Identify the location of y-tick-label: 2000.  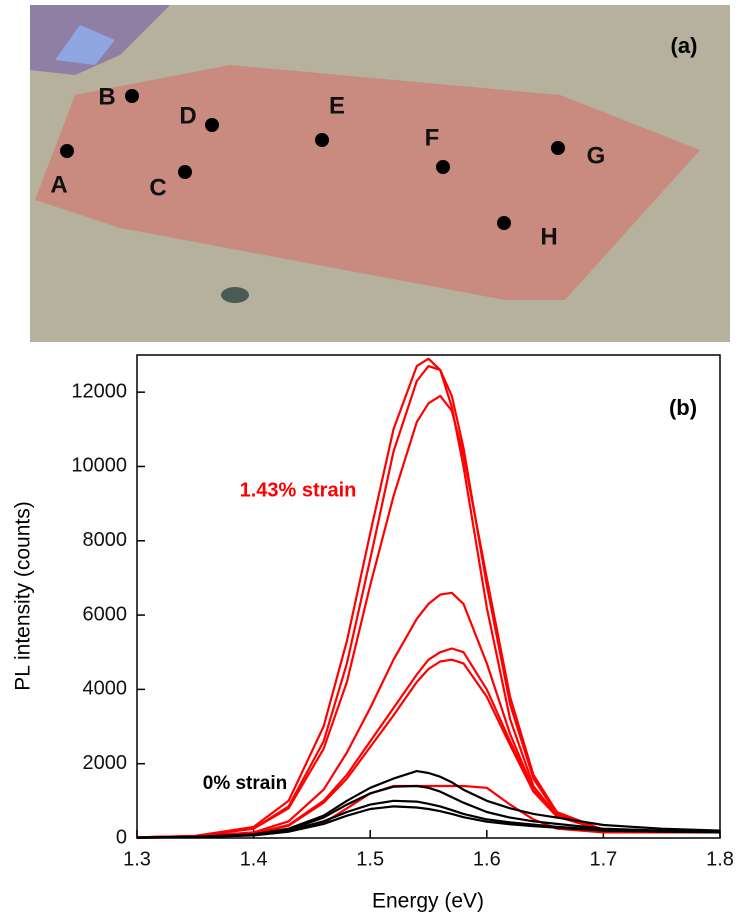
(105, 763).